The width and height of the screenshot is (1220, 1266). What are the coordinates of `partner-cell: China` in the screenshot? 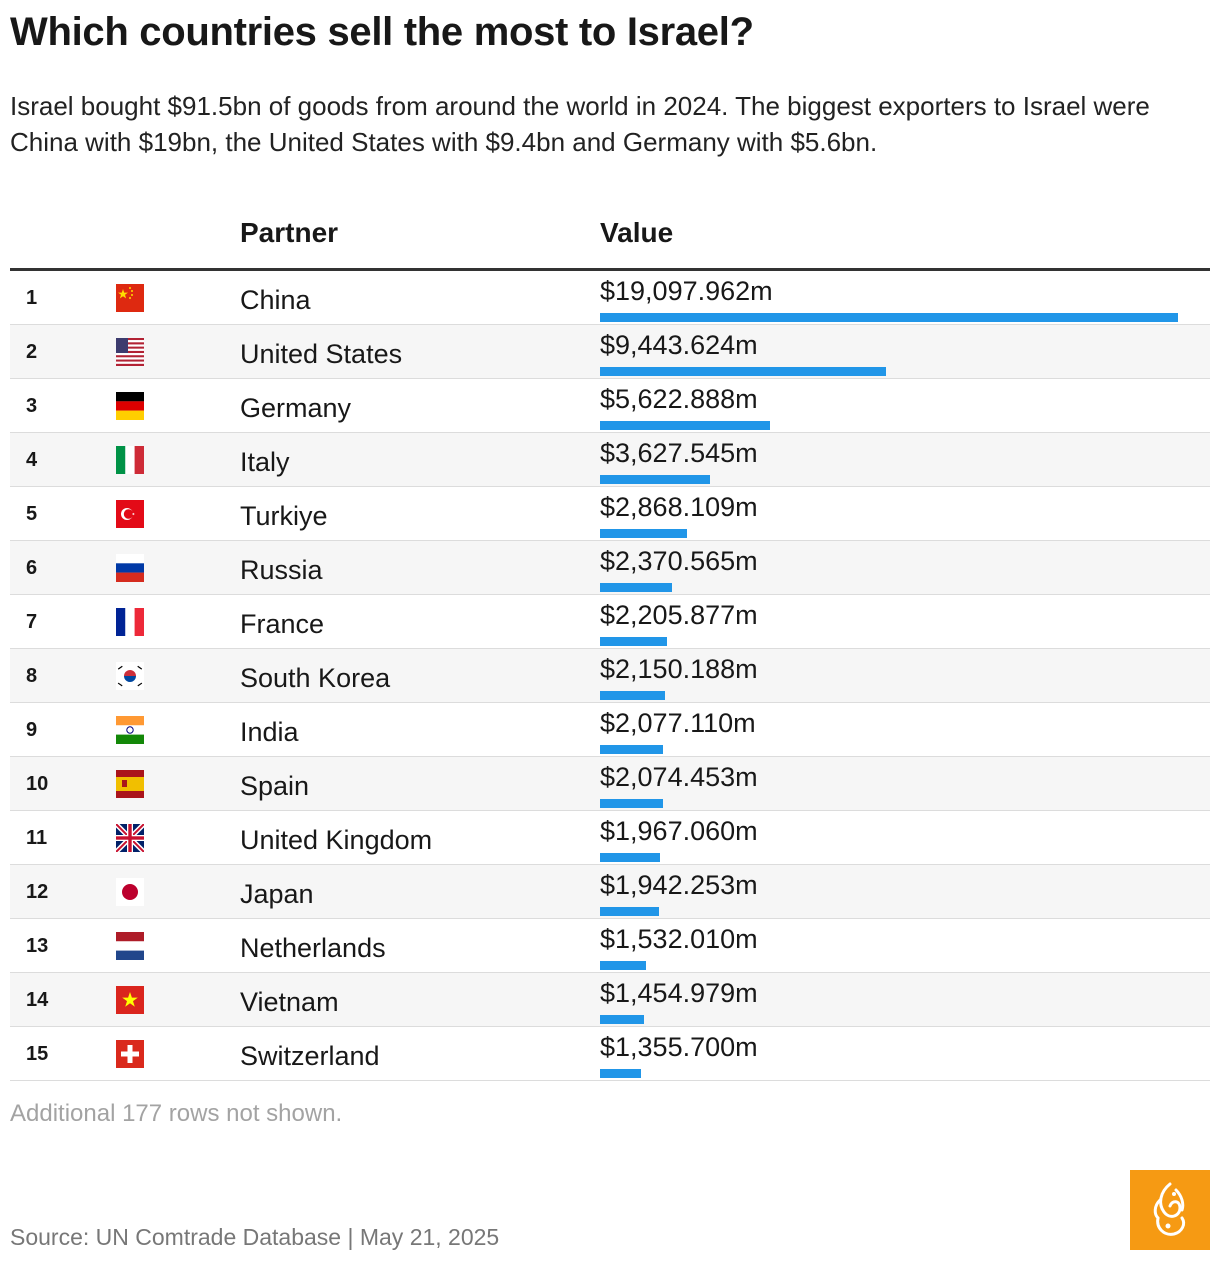 It's located at (275, 300).